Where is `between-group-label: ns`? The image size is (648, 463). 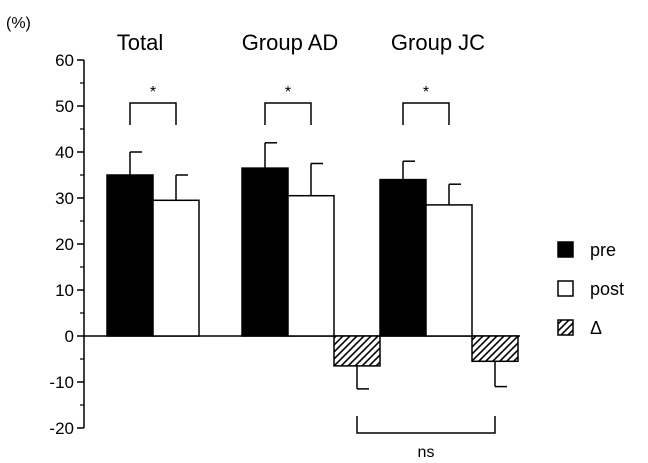
between-group-label: ns is located at coordinates (426, 452).